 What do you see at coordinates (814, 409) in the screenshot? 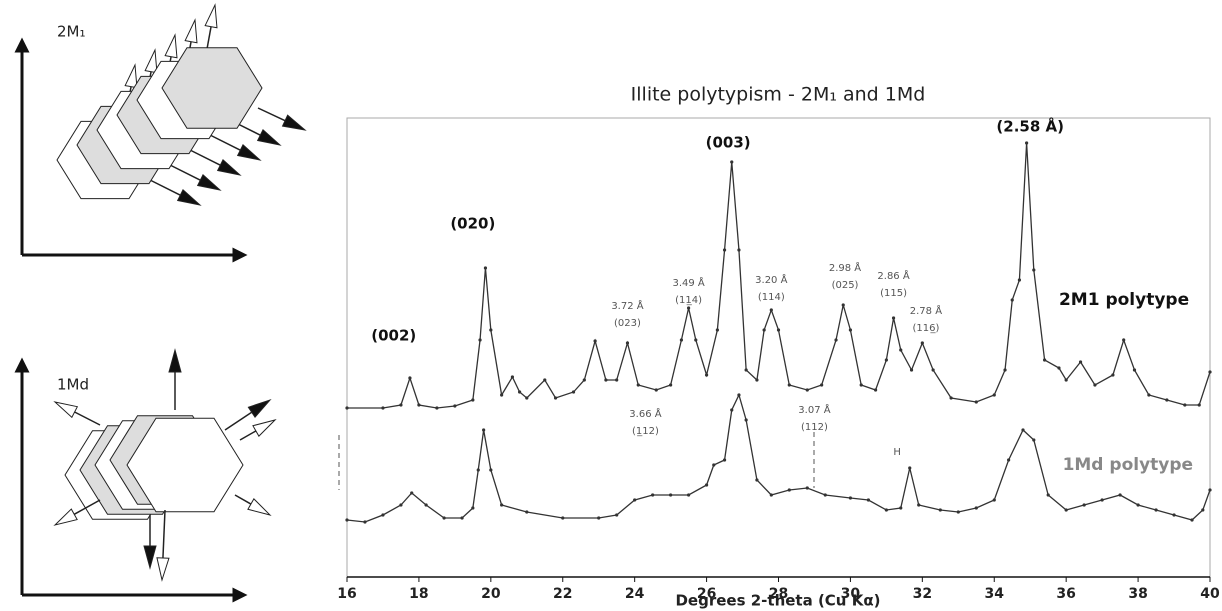
I see `peak-label: 3.07 Å` at bounding box center [814, 409].